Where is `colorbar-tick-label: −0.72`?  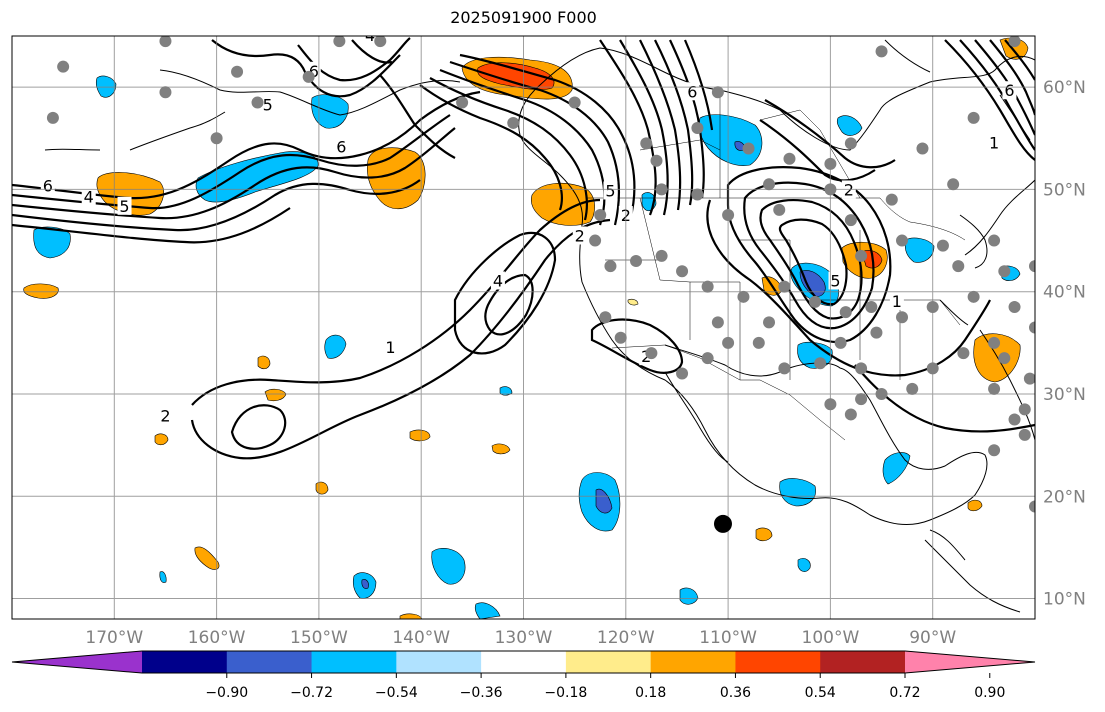
colorbar-tick-label: −0.72 is located at coordinates (311, 693).